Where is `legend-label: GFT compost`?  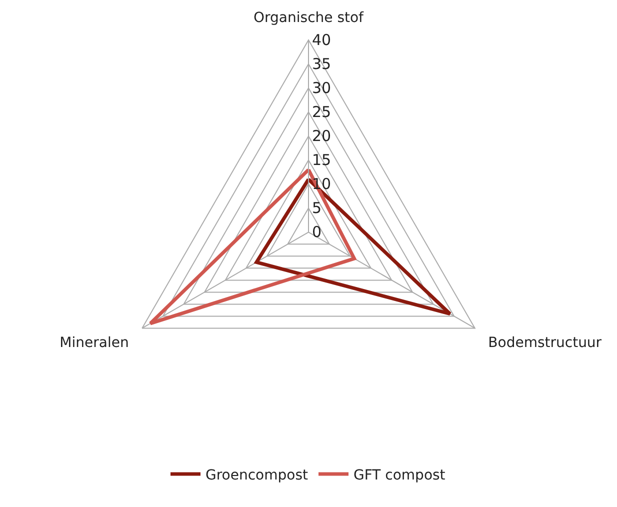 legend-label: GFT compost is located at coordinates (399, 476).